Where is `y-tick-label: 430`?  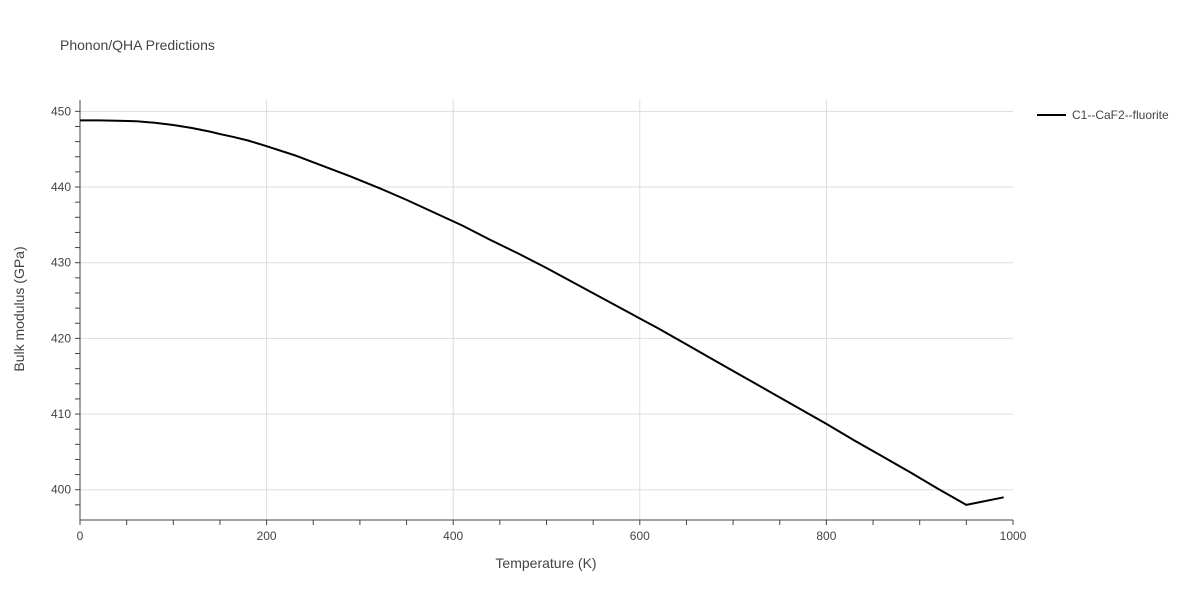 y-tick-label: 430 is located at coordinates (61, 263).